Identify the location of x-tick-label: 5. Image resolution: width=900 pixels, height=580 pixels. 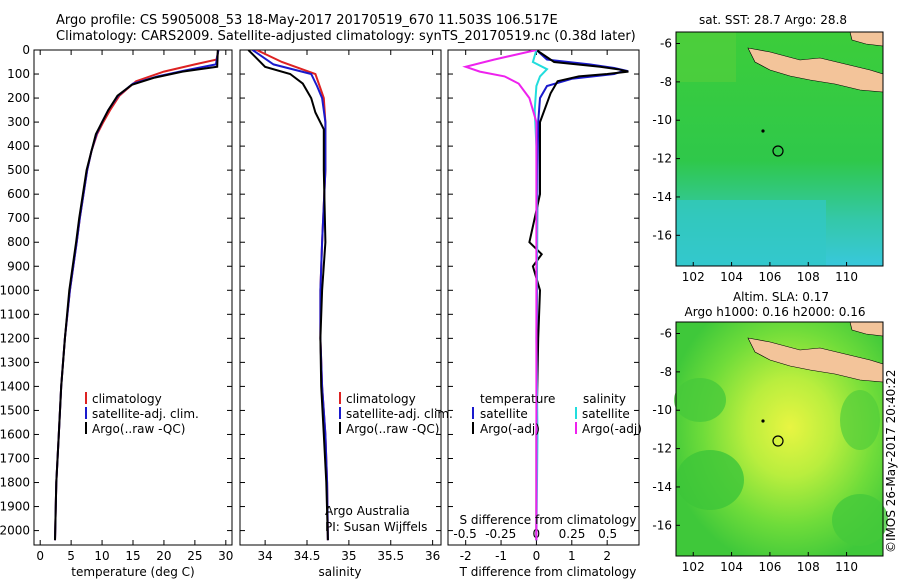
(71, 556).